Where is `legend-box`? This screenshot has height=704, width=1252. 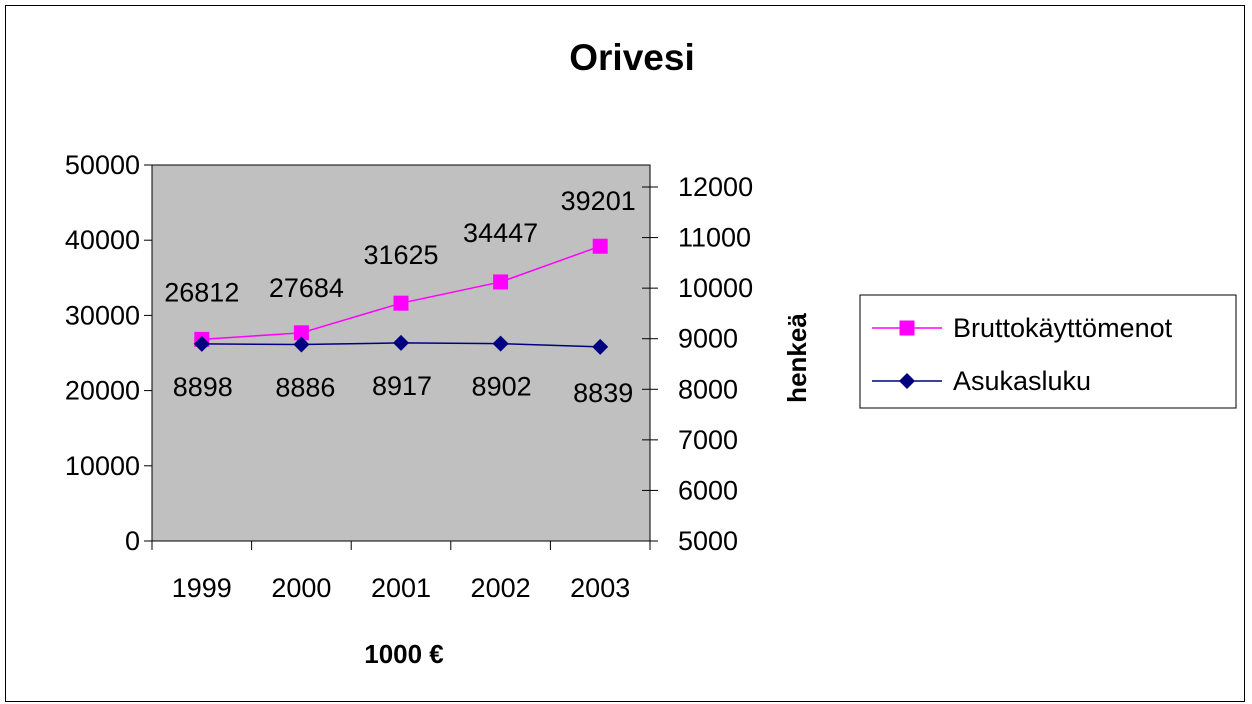 legend-box is located at coordinates (1048, 351).